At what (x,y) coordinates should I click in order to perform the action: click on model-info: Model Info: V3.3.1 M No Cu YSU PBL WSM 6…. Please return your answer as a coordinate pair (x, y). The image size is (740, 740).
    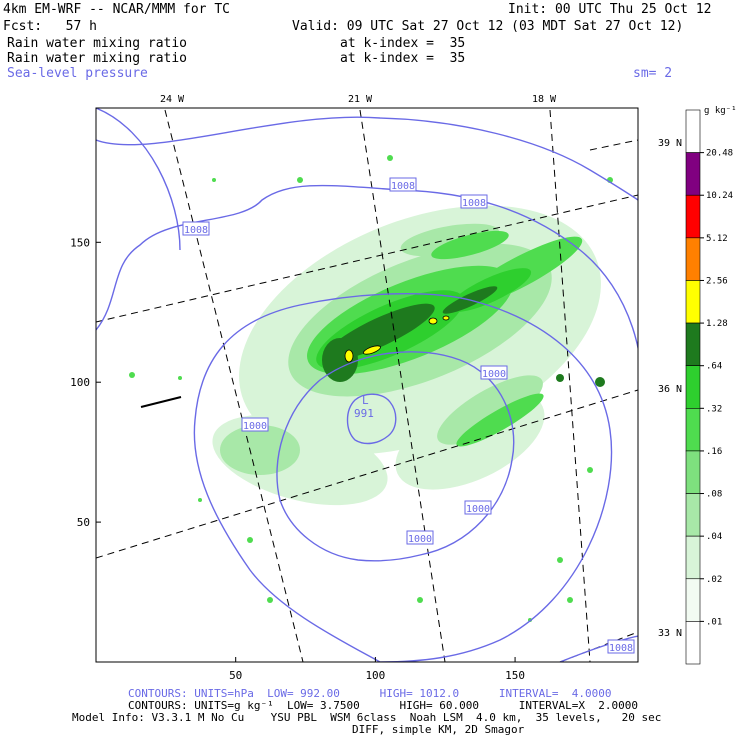
    Looking at the image, I should click on (367, 717).